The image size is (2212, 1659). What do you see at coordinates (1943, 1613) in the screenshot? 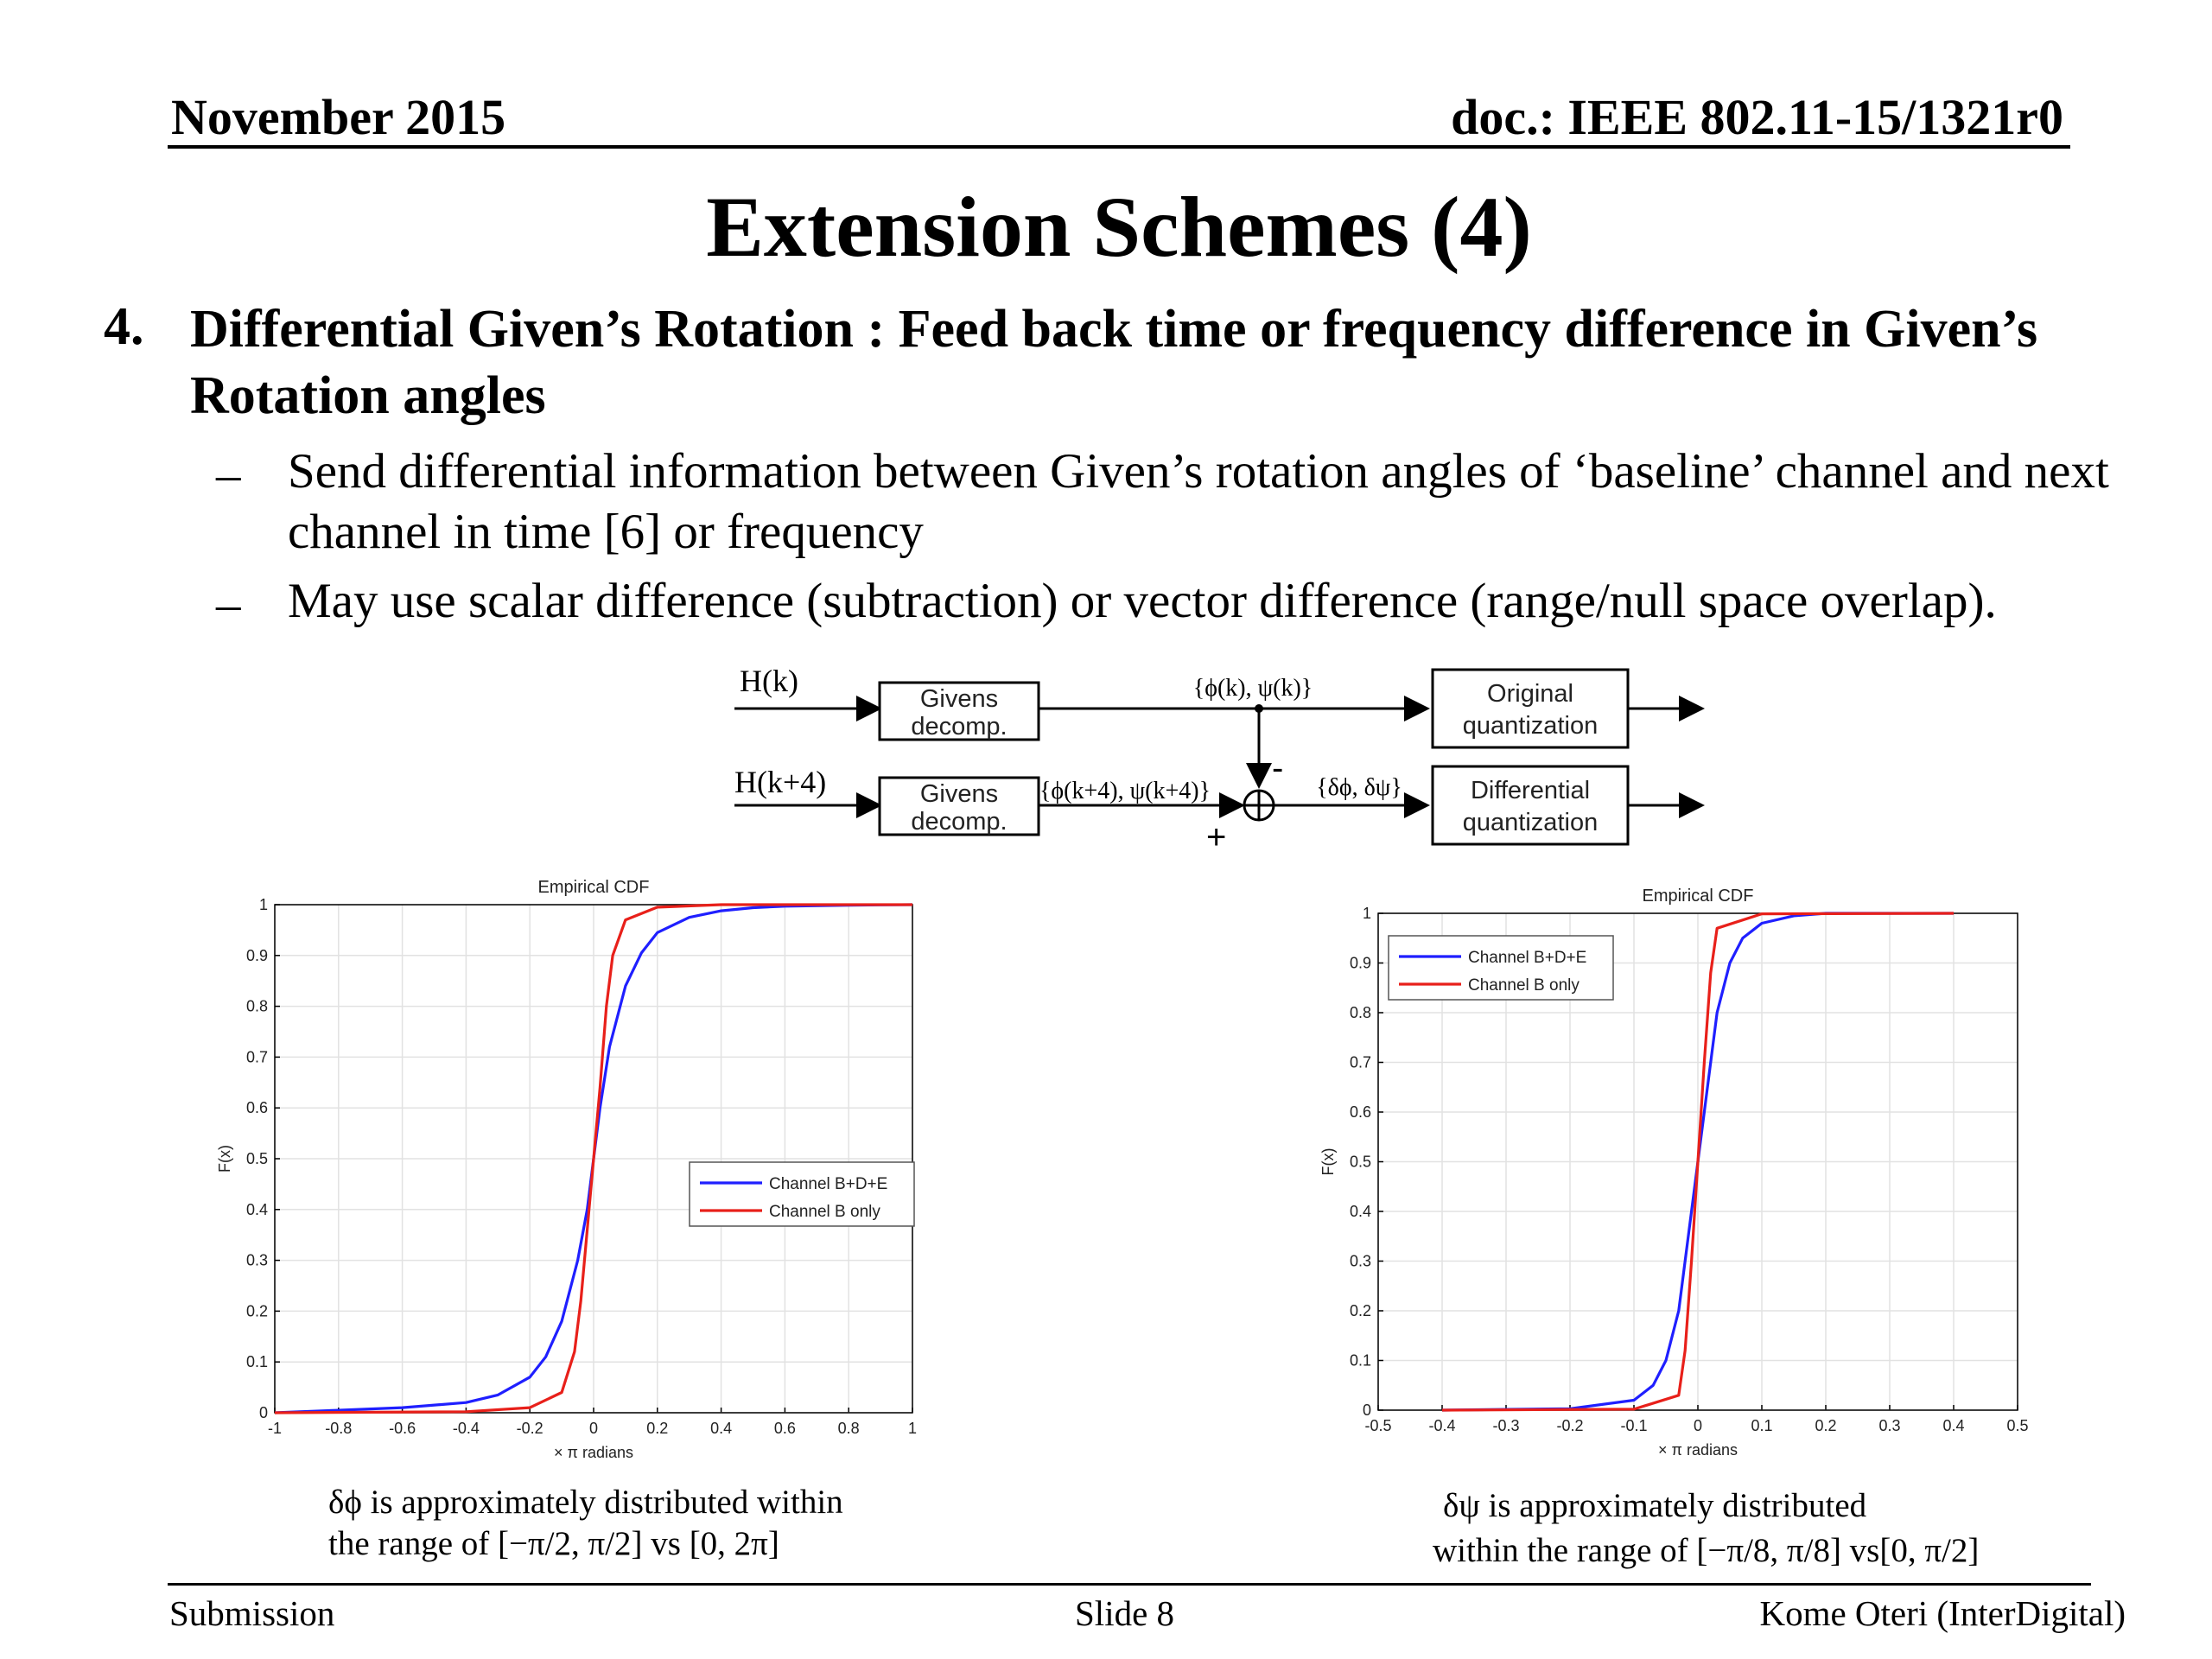
I see `footer-author: Kome Oteri (InterDigital)` at bounding box center [1943, 1613].